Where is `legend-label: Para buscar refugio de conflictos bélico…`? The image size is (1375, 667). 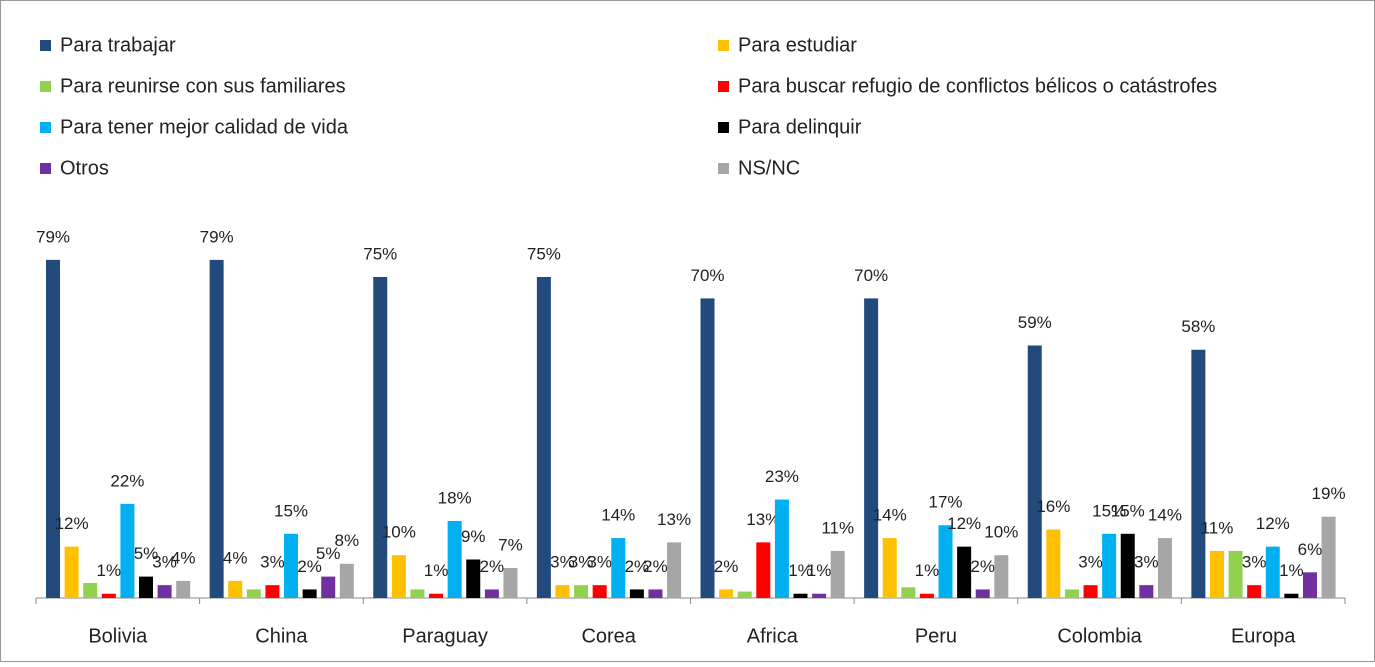
legend-label: Para buscar refugio de conflictos bélico… is located at coordinates (977, 86).